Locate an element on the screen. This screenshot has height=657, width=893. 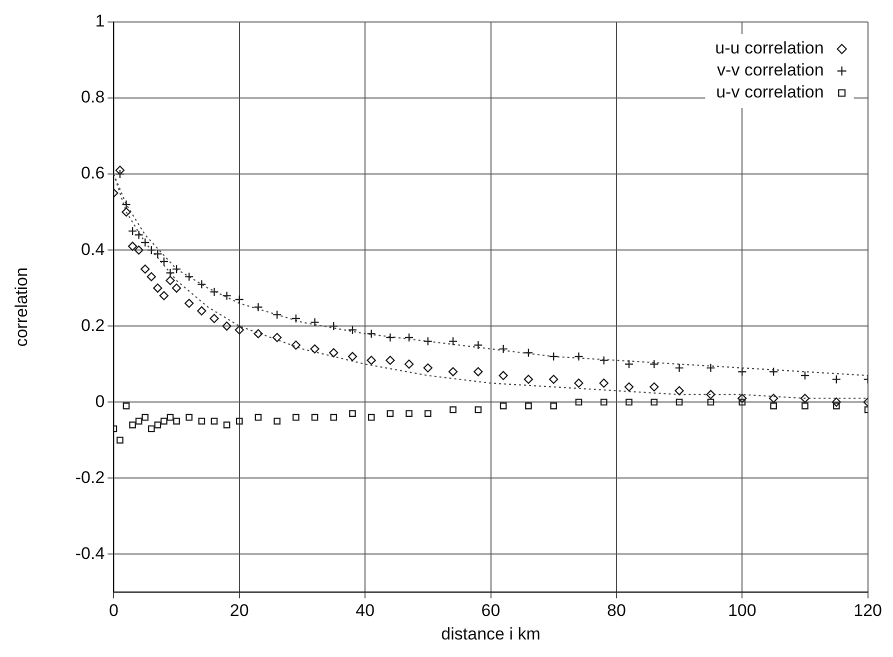
x-axis-title: distance i km is located at coordinates (490, 634).